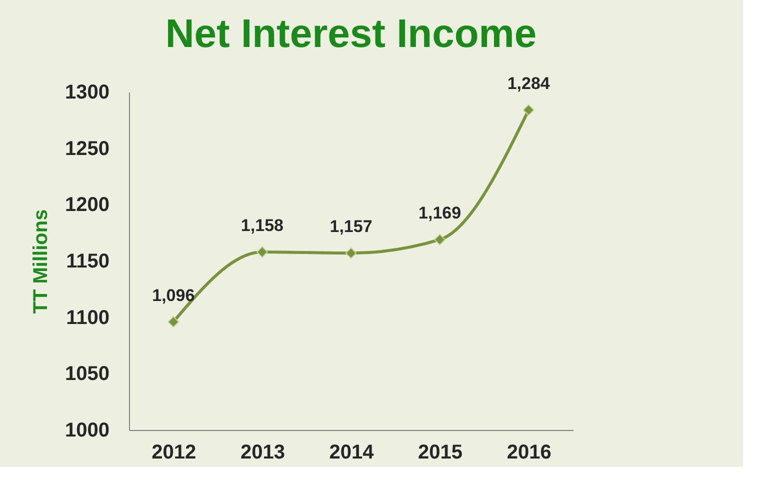 The image size is (766, 483). What do you see at coordinates (173, 295) in the screenshot?
I see `data-label: 1,096` at bounding box center [173, 295].